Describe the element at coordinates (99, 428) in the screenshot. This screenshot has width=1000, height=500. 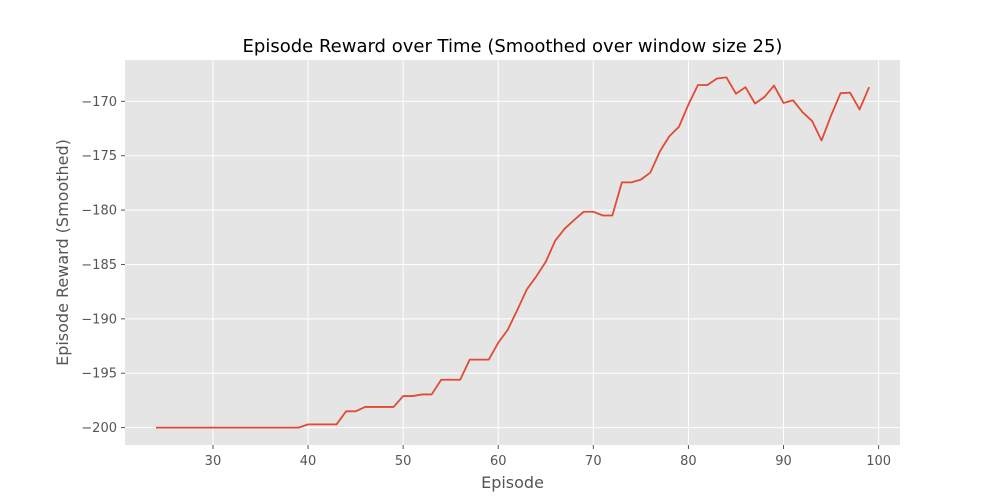
I see `y-tick-label: −200` at that location.